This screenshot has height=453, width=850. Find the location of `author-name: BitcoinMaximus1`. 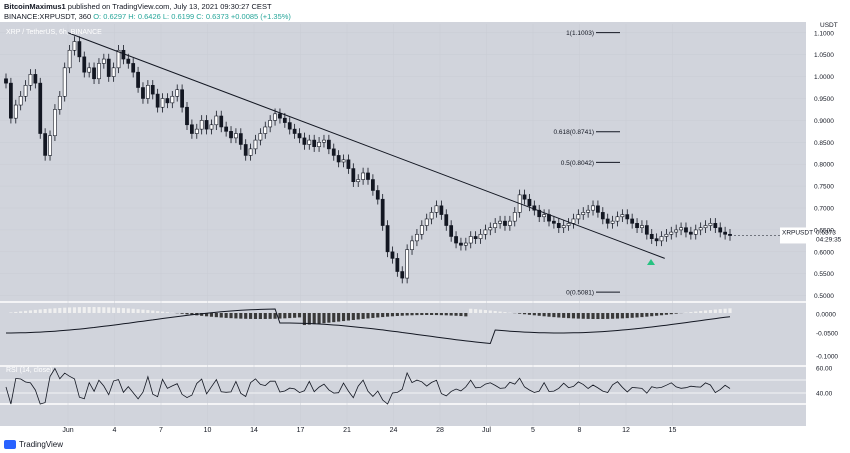

author-name: BitcoinMaximus1 is located at coordinates (35, 6).